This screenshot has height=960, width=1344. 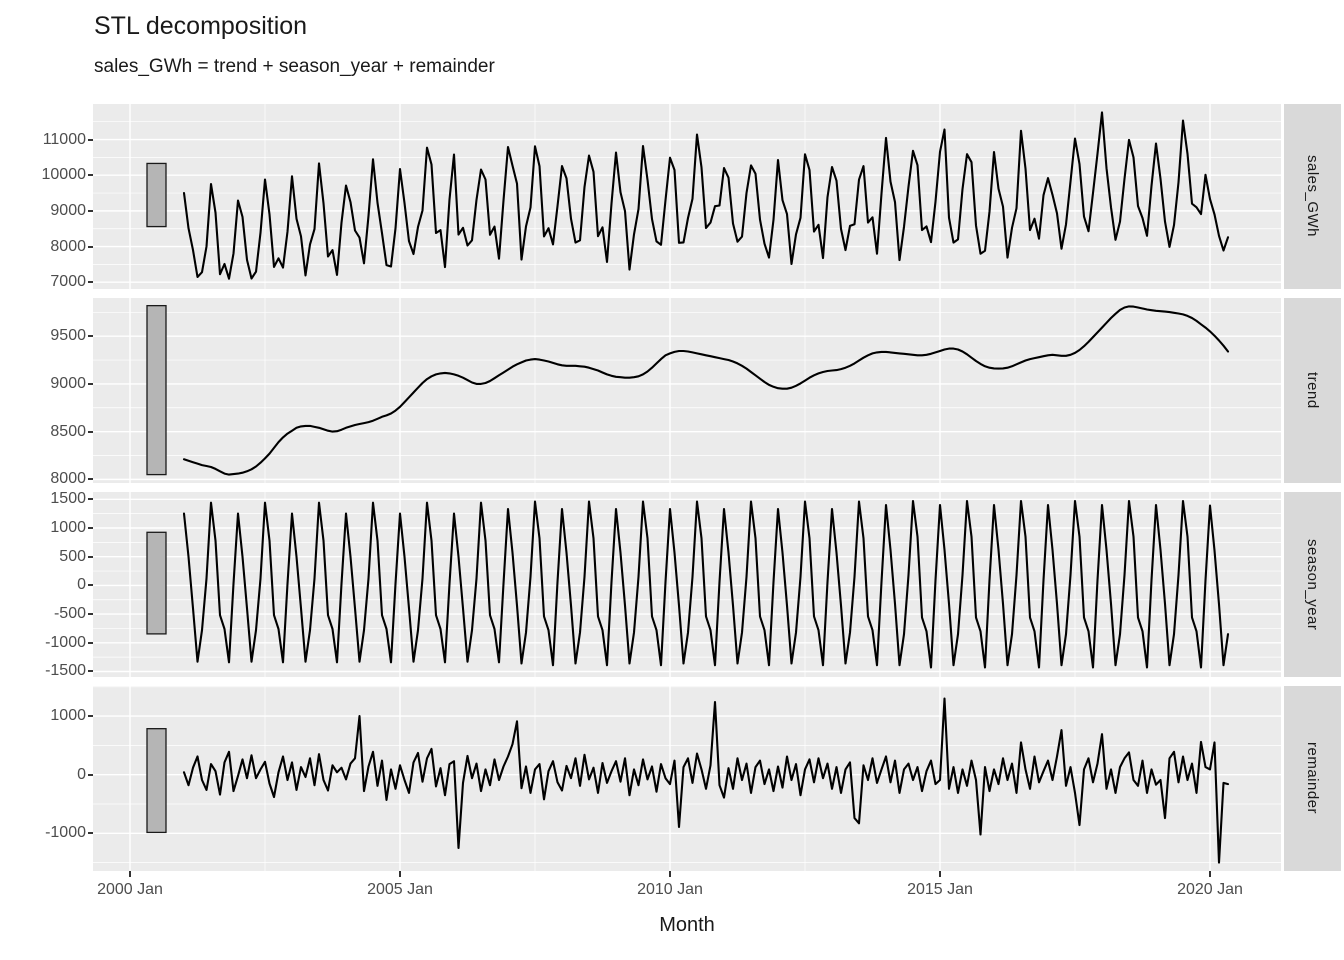 I want to click on facet-strip-label: trend, so click(x=1312, y=390).